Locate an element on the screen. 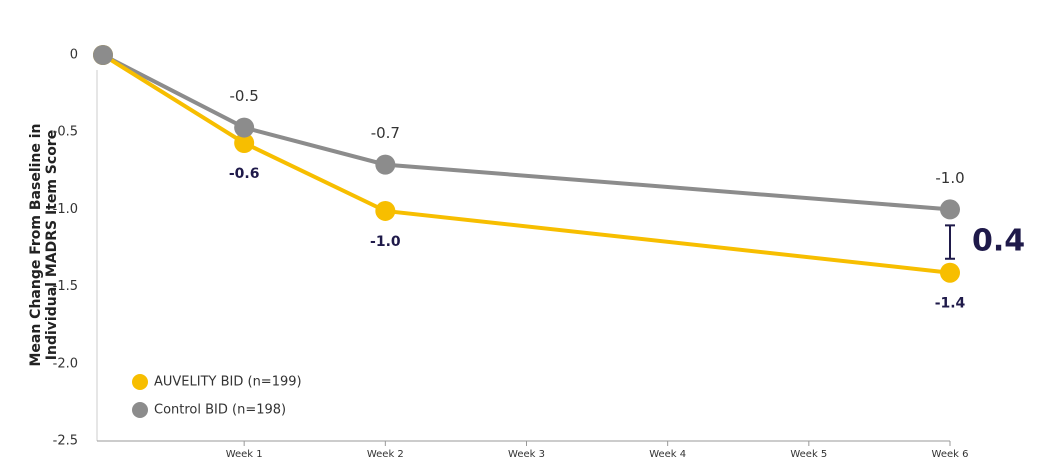 This screenshot has width=1048, height=460. y-tick-label: -1.0 is located at coordinates (65, 209).